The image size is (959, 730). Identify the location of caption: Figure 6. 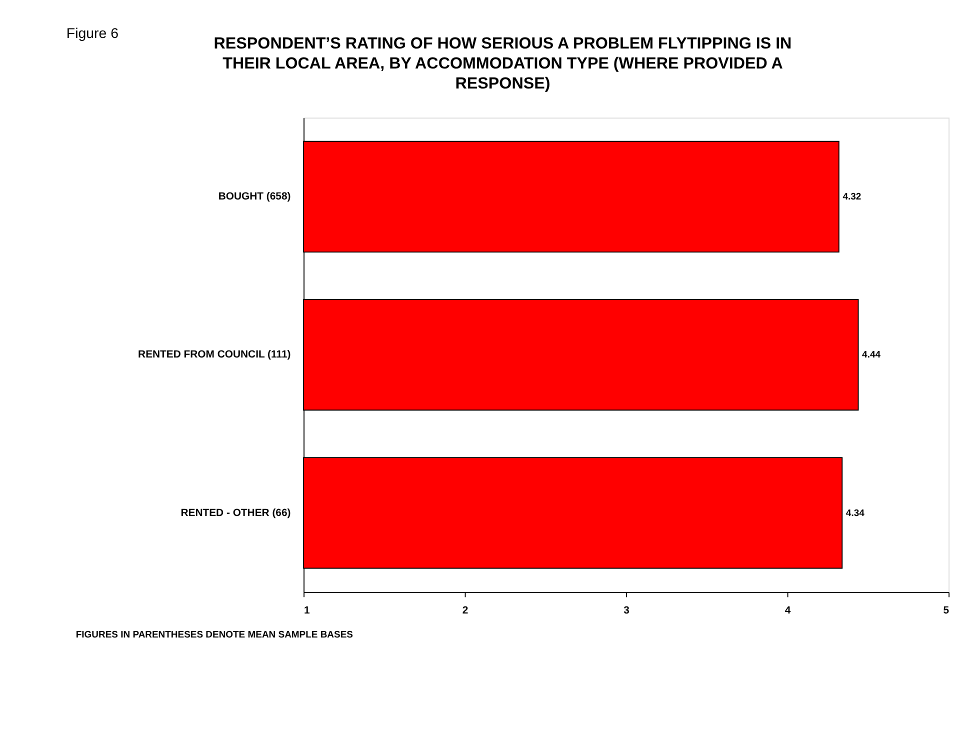
(92, 34).